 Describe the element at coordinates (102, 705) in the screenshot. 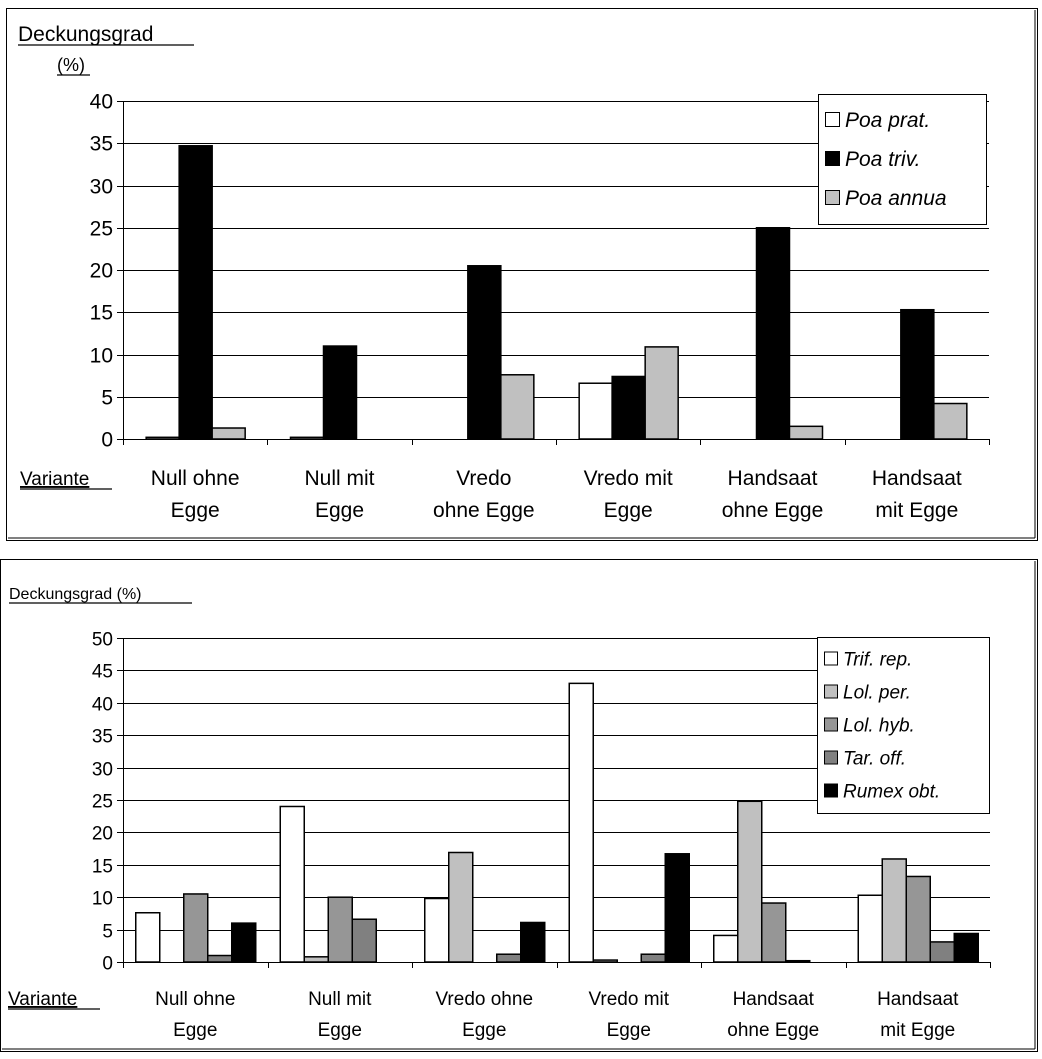

I see `bottom-y-tick-label: 40` at that location.